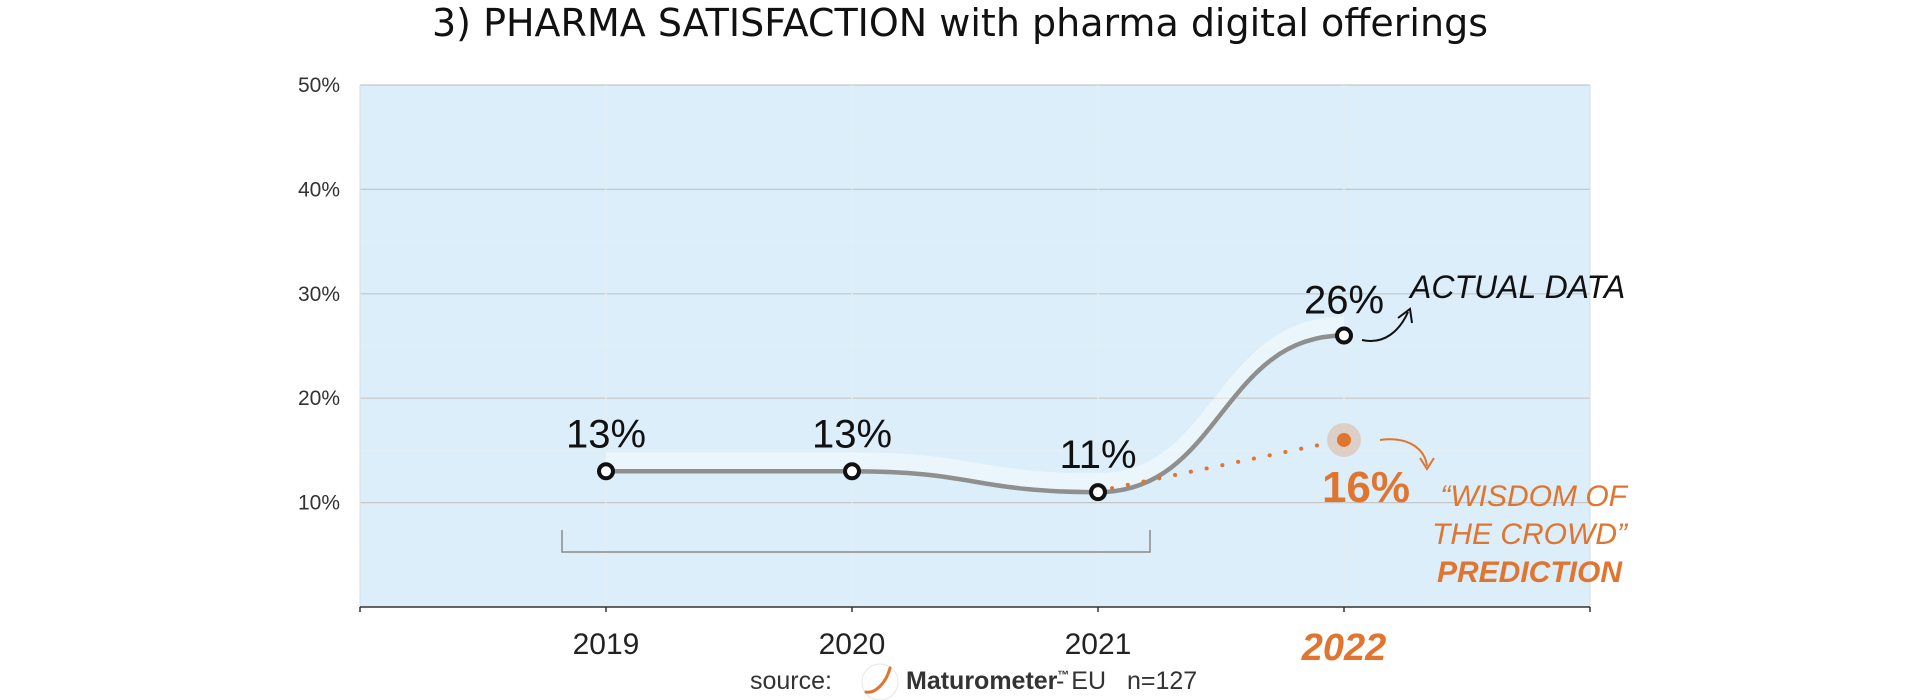 The height and width of the screenshot is (700, 1920). I want to click on data-label: 11%, so click(1097, 455).